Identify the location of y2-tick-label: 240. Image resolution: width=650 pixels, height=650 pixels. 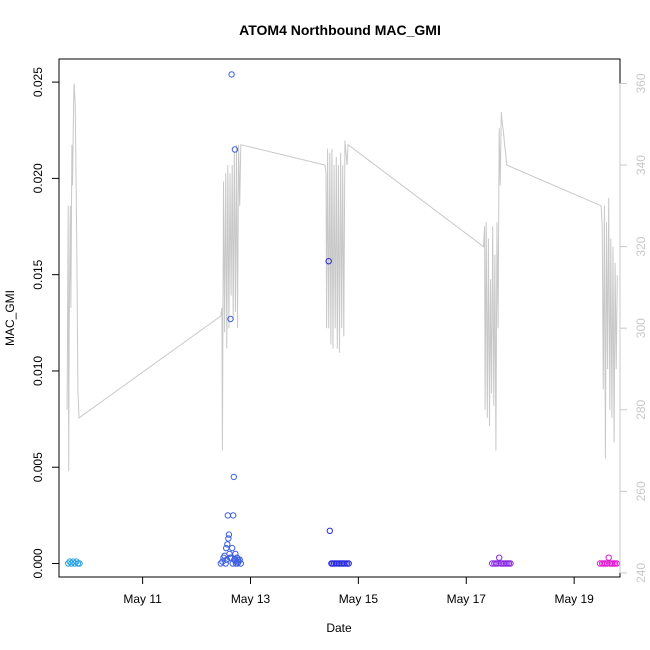
(641, 573).